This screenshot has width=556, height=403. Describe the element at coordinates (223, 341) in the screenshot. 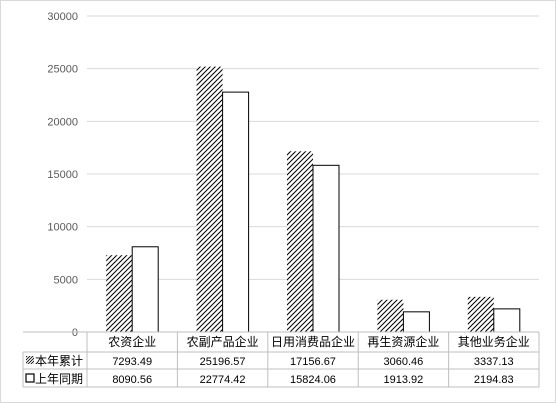

I see `category-label: 农副产品企业` at that location.